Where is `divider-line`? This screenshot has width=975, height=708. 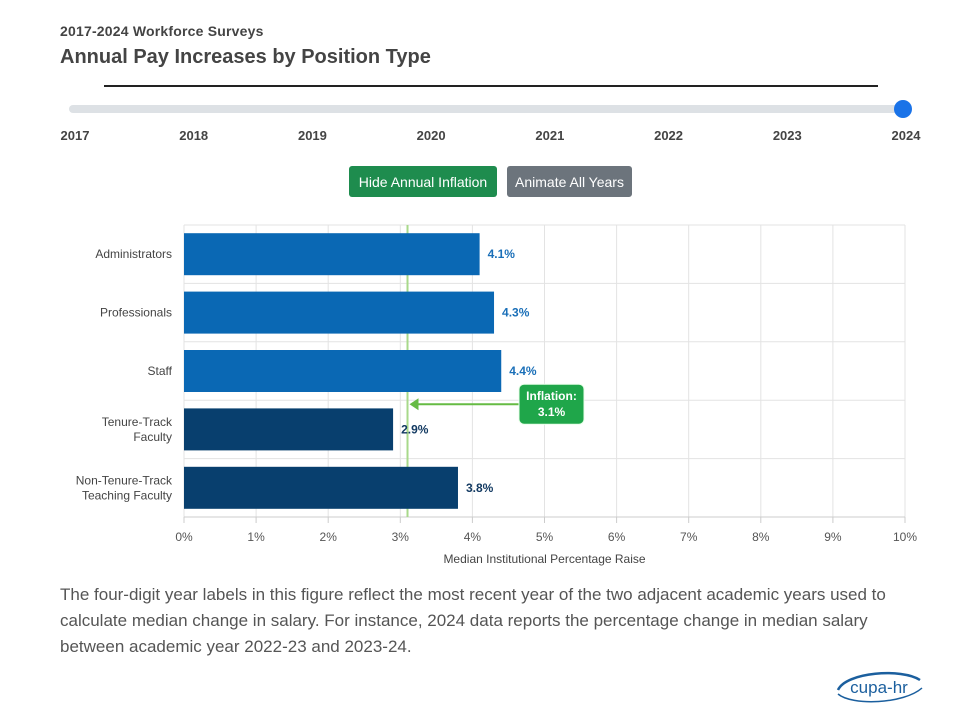
divider-line is located at coordinates (491, 86).